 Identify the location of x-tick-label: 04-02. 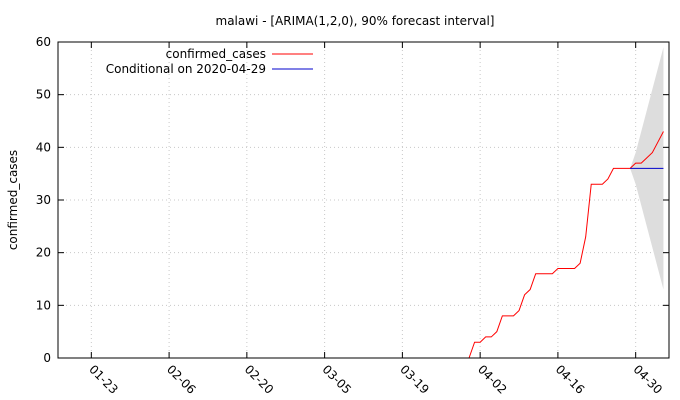
(492, 379).